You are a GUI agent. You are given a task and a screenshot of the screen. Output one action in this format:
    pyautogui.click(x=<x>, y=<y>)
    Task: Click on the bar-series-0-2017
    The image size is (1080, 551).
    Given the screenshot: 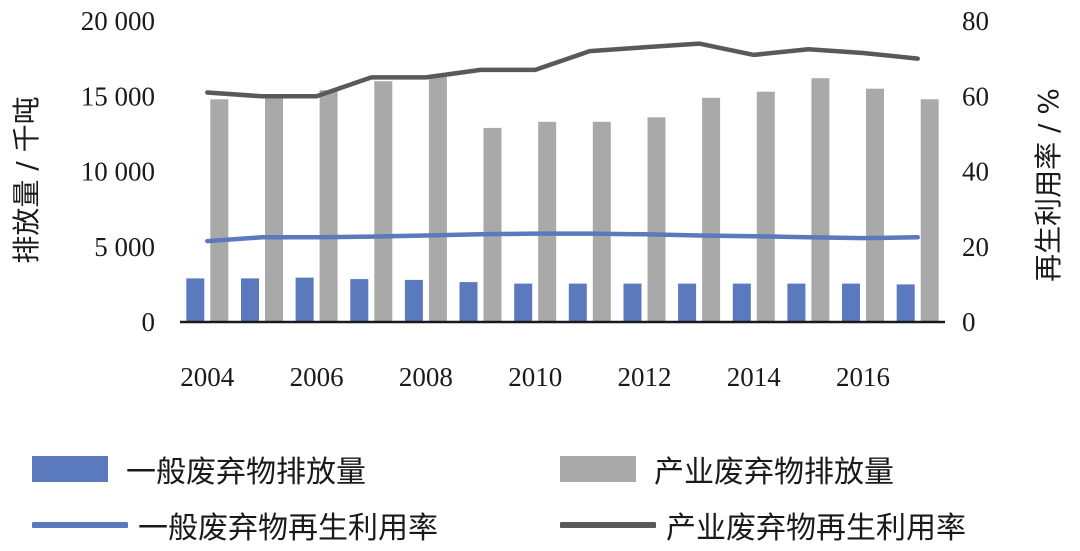 What is the action you would take?
    pyautogui.click(x=905, y=303)
    